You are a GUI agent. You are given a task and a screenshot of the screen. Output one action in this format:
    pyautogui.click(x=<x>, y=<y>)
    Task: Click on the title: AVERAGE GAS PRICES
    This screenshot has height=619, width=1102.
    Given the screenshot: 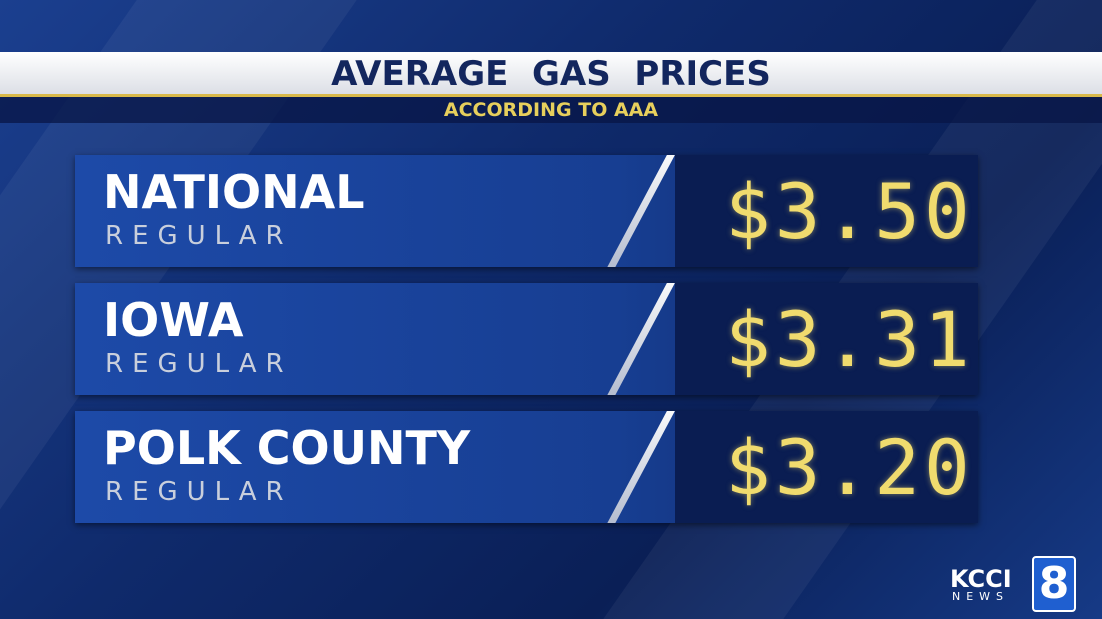 What is the action you would take?
    pyautogui.click(x=551, y=74)
    